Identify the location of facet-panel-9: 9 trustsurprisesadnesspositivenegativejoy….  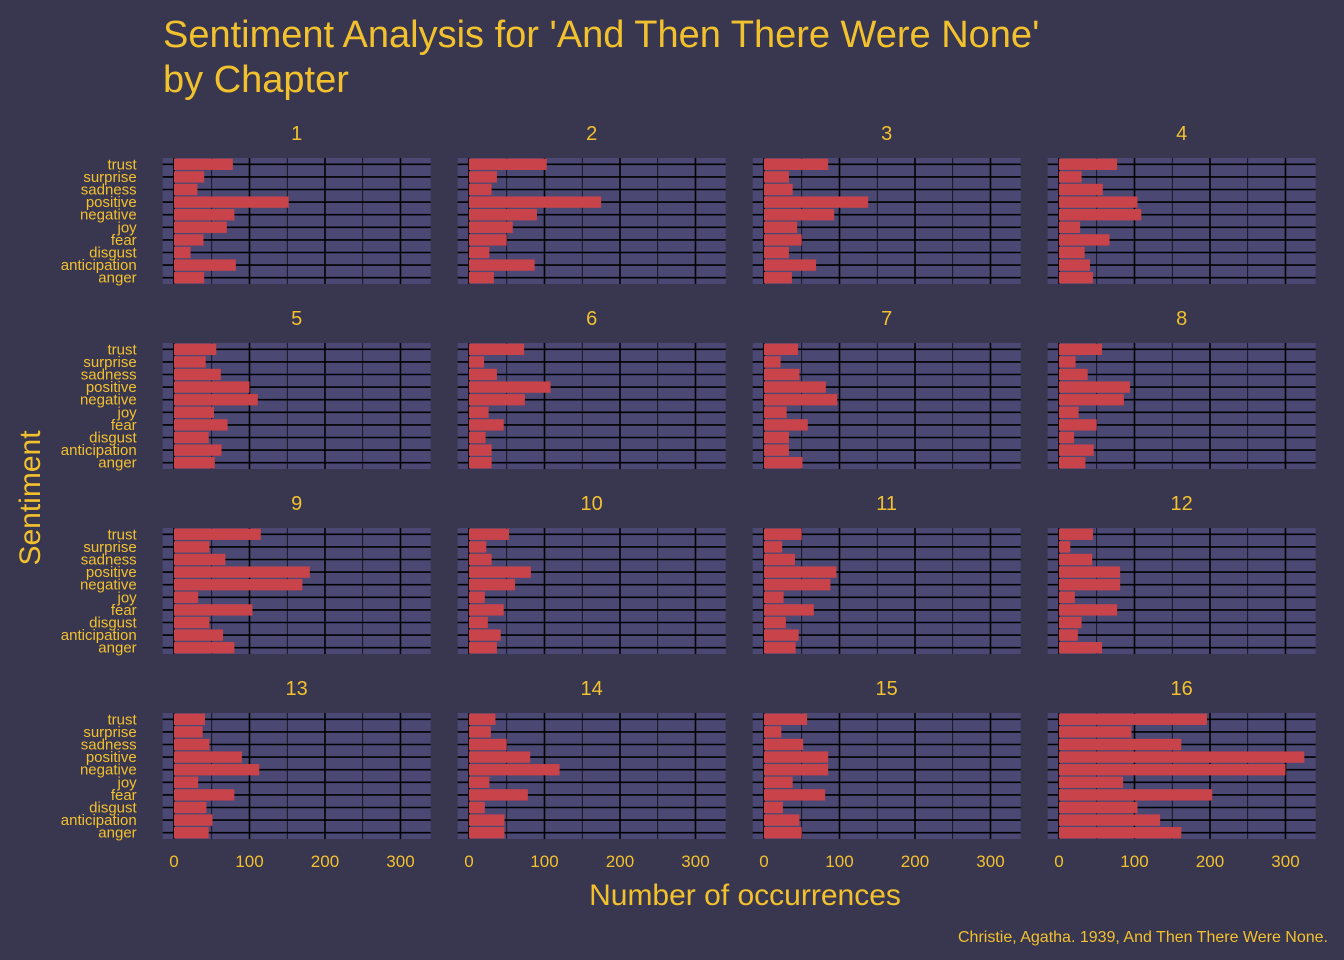
(246, 575).